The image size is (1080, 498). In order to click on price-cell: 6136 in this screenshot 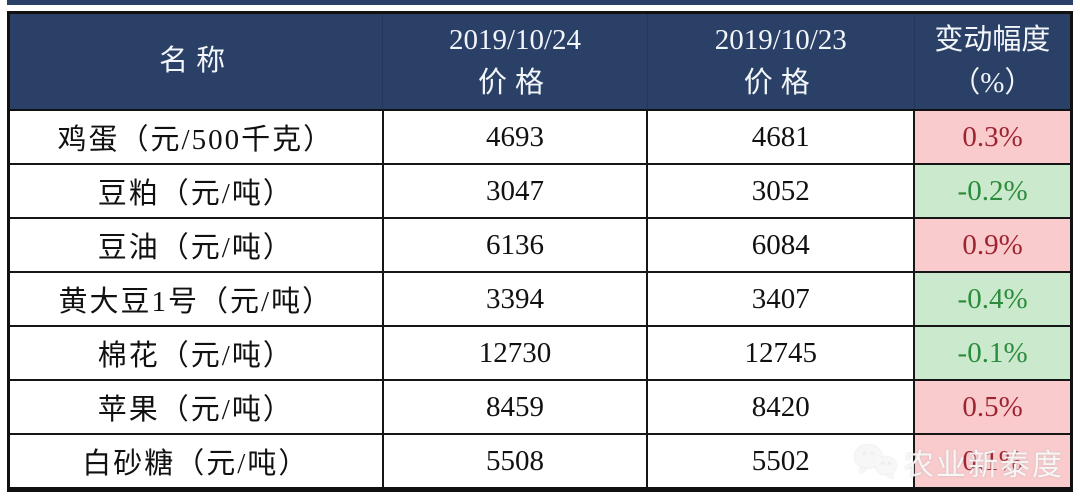, I will do `click(515, 245)`.